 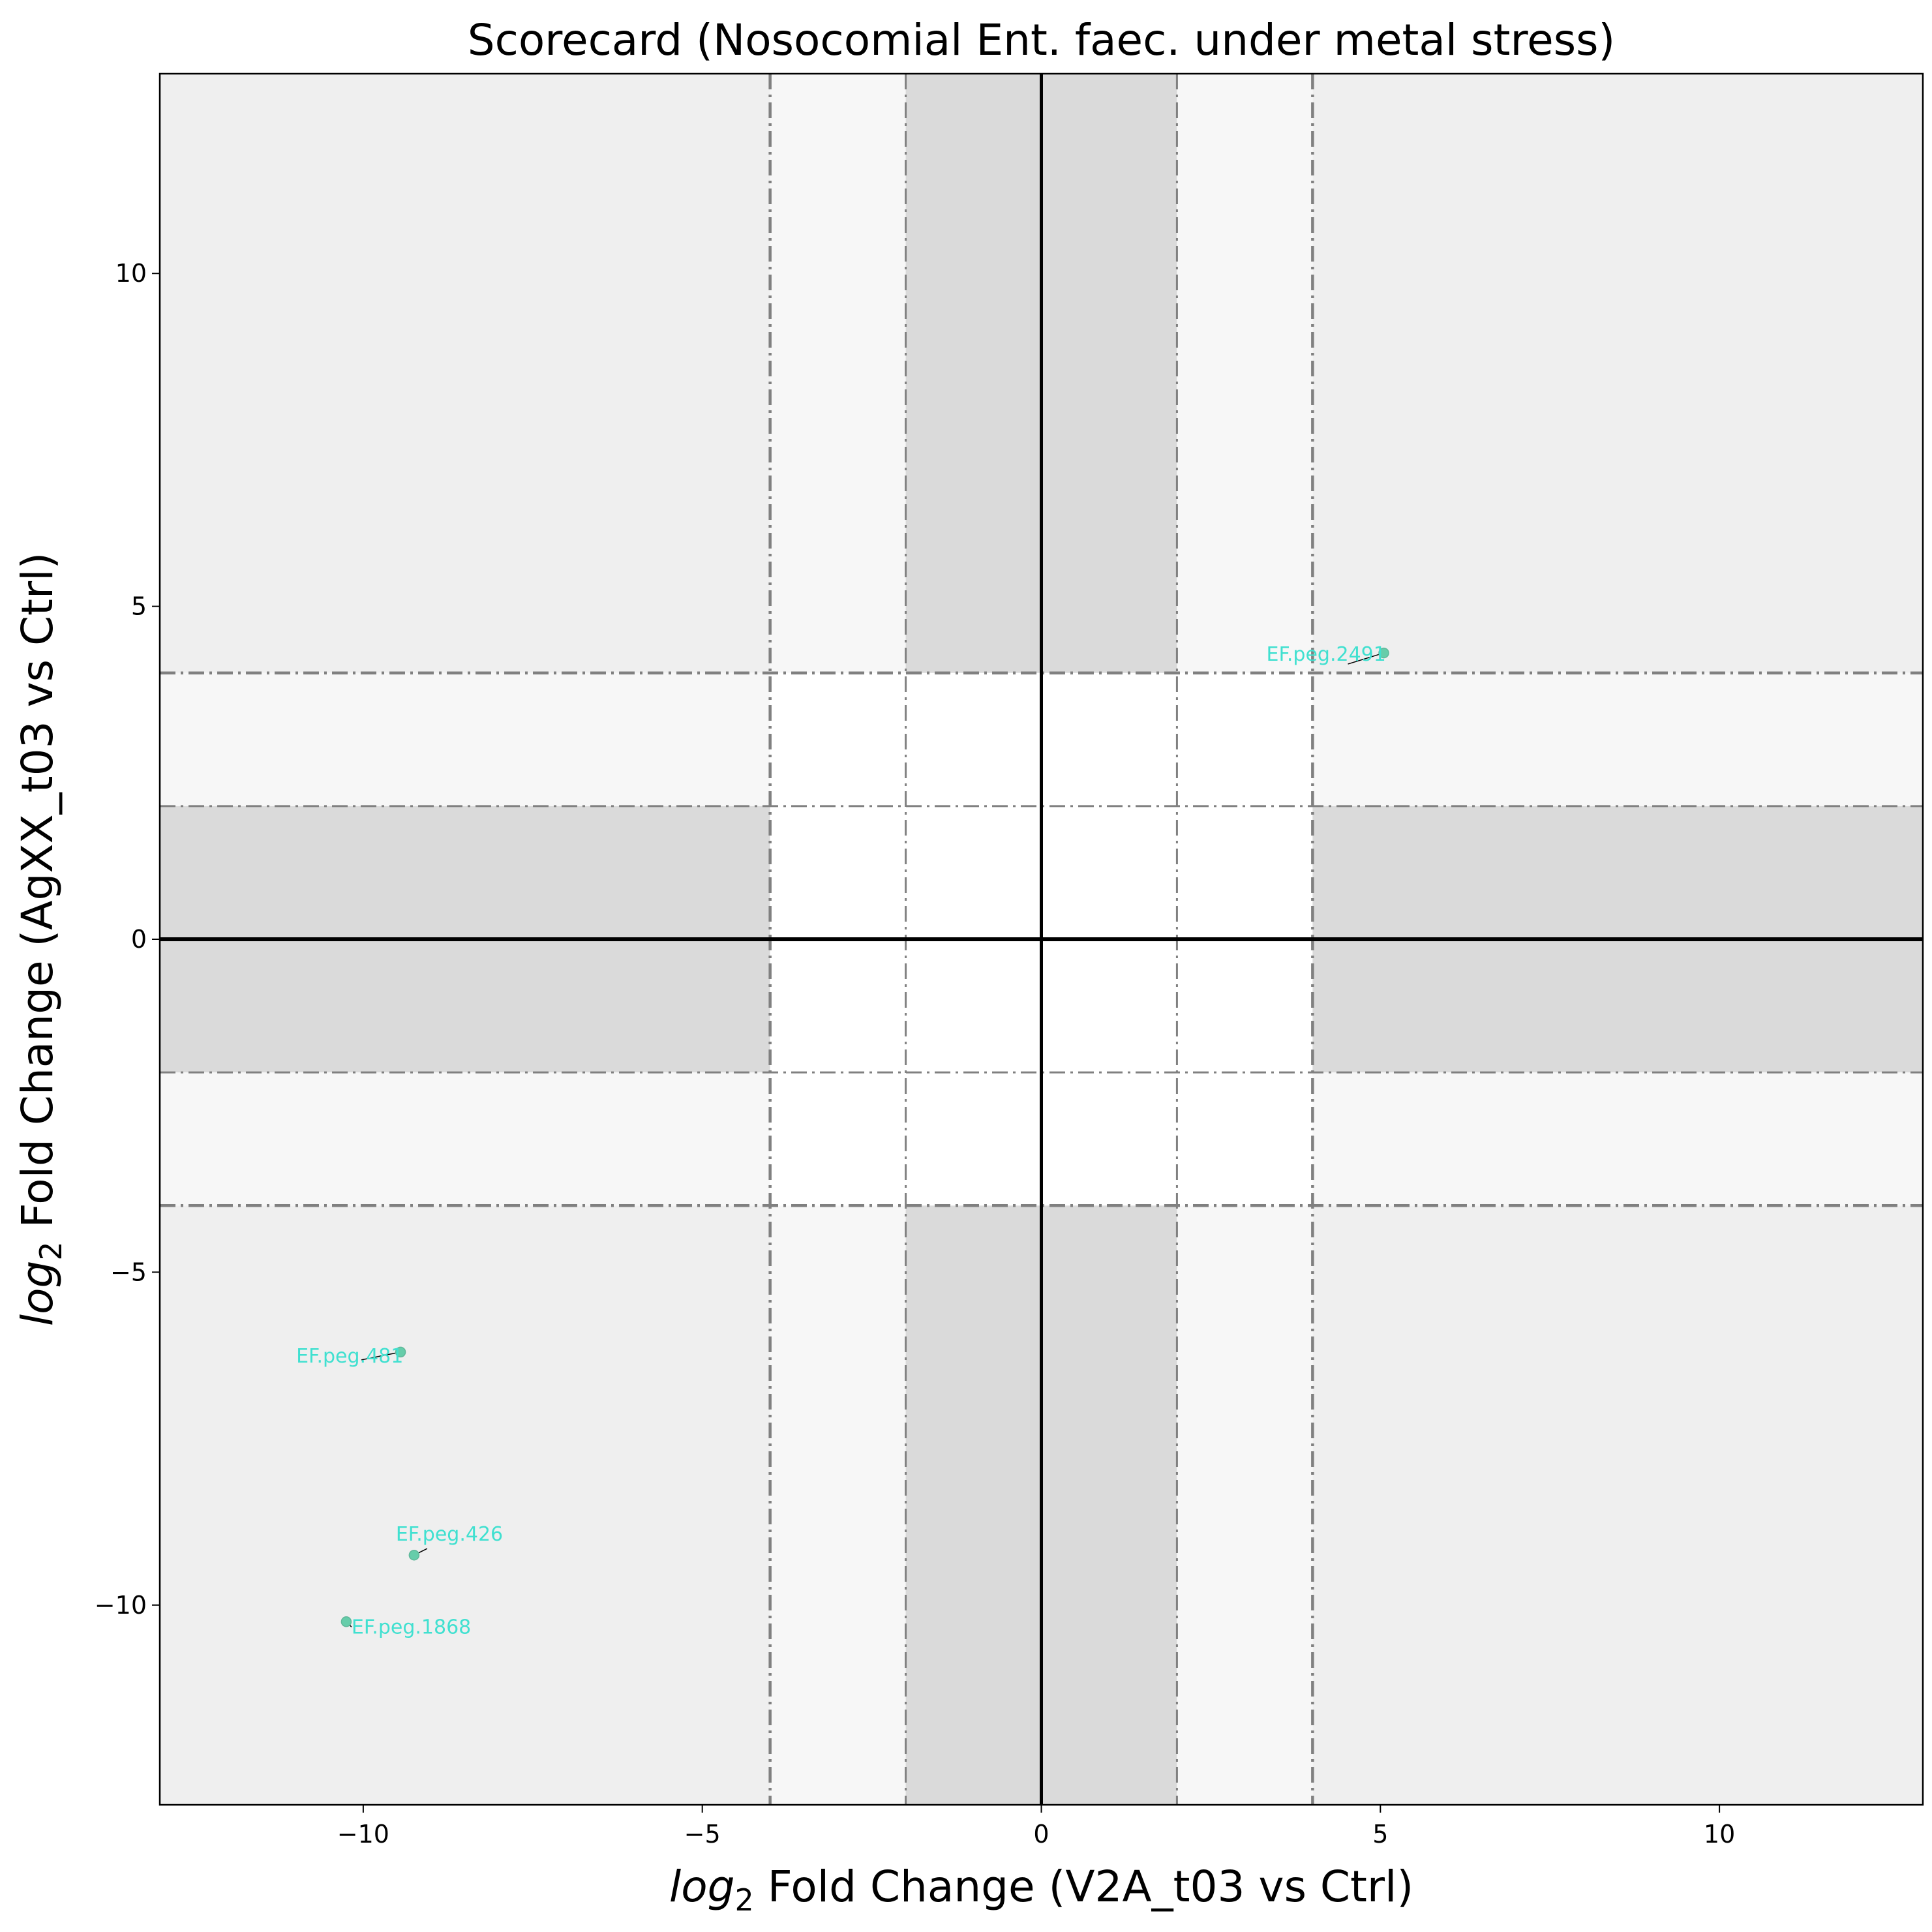 What do you see at coordinates (1617, 1505) in the screenshot?
I see `corner-bottom-right` at bounding box center [1617, 1505].